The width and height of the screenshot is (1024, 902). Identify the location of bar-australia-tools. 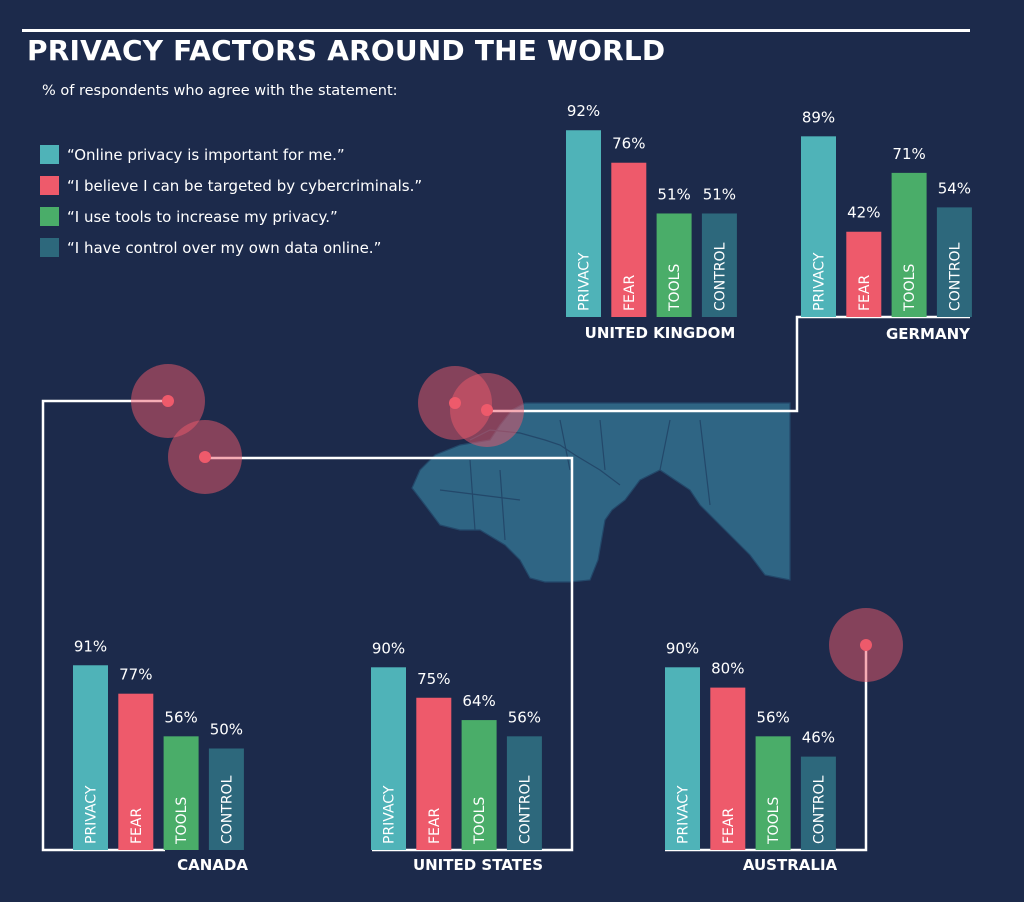
(773, 793).